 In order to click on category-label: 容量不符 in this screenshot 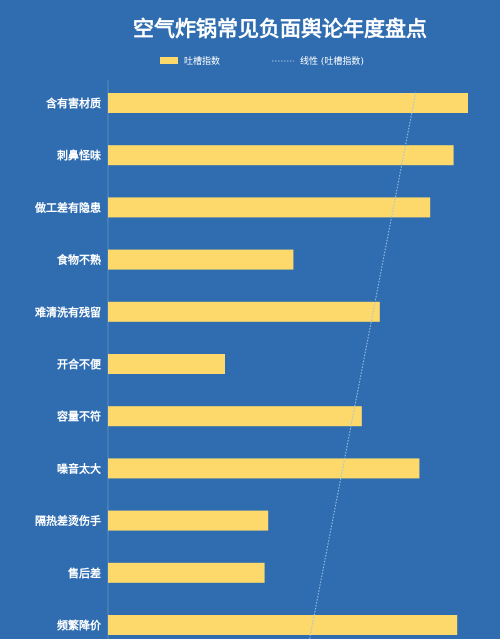, I will do `click(78, 416)`.